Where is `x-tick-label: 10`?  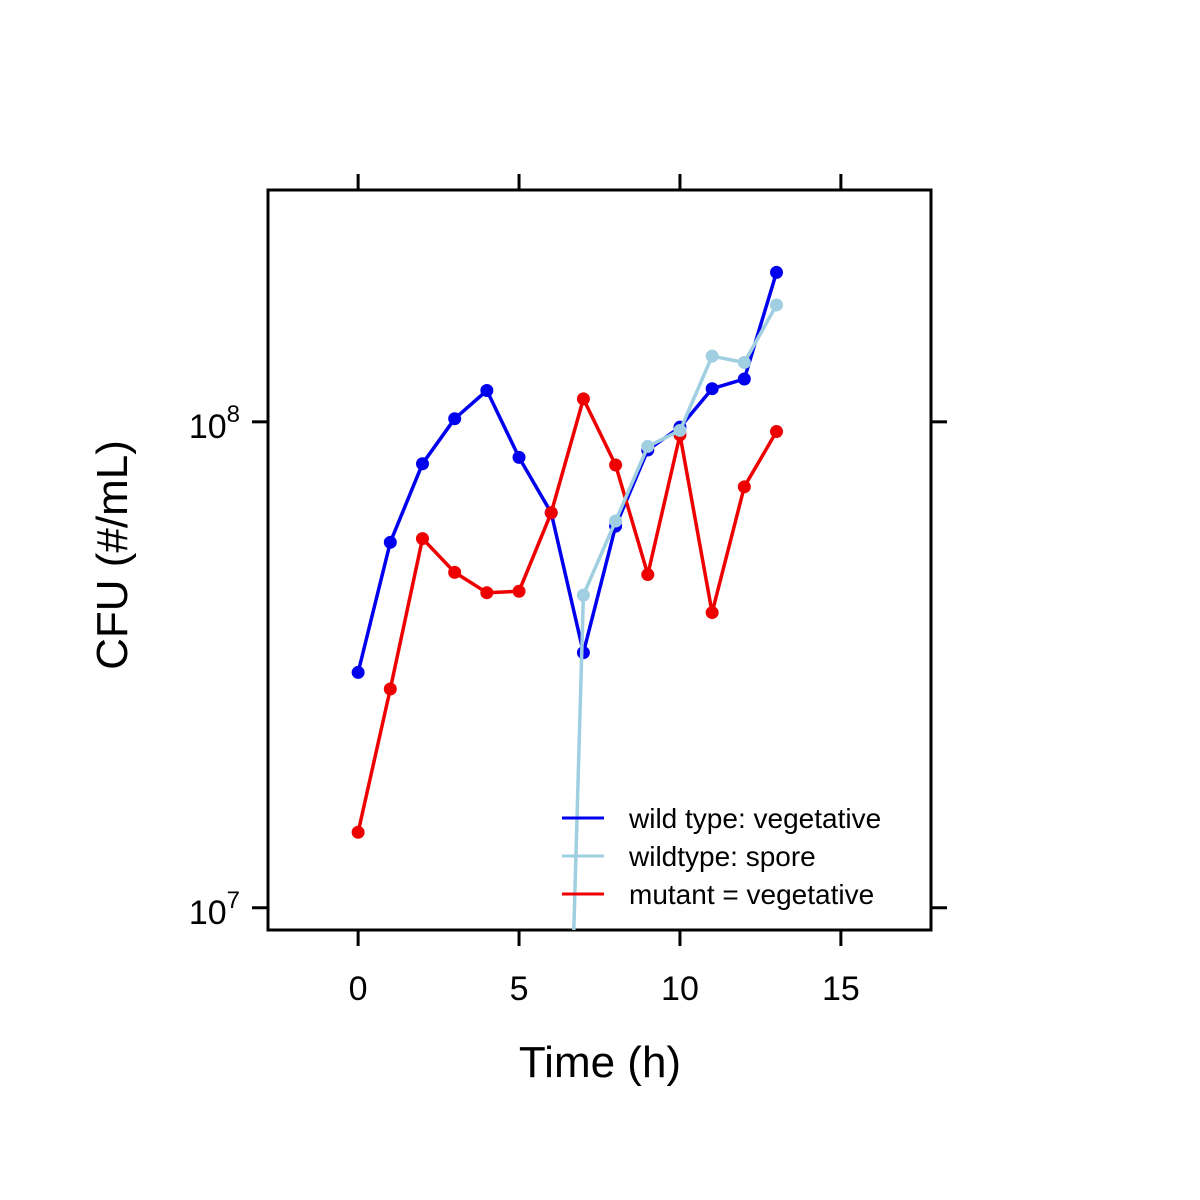
x-tick-label: 10 is located at coordinates (680, 989).